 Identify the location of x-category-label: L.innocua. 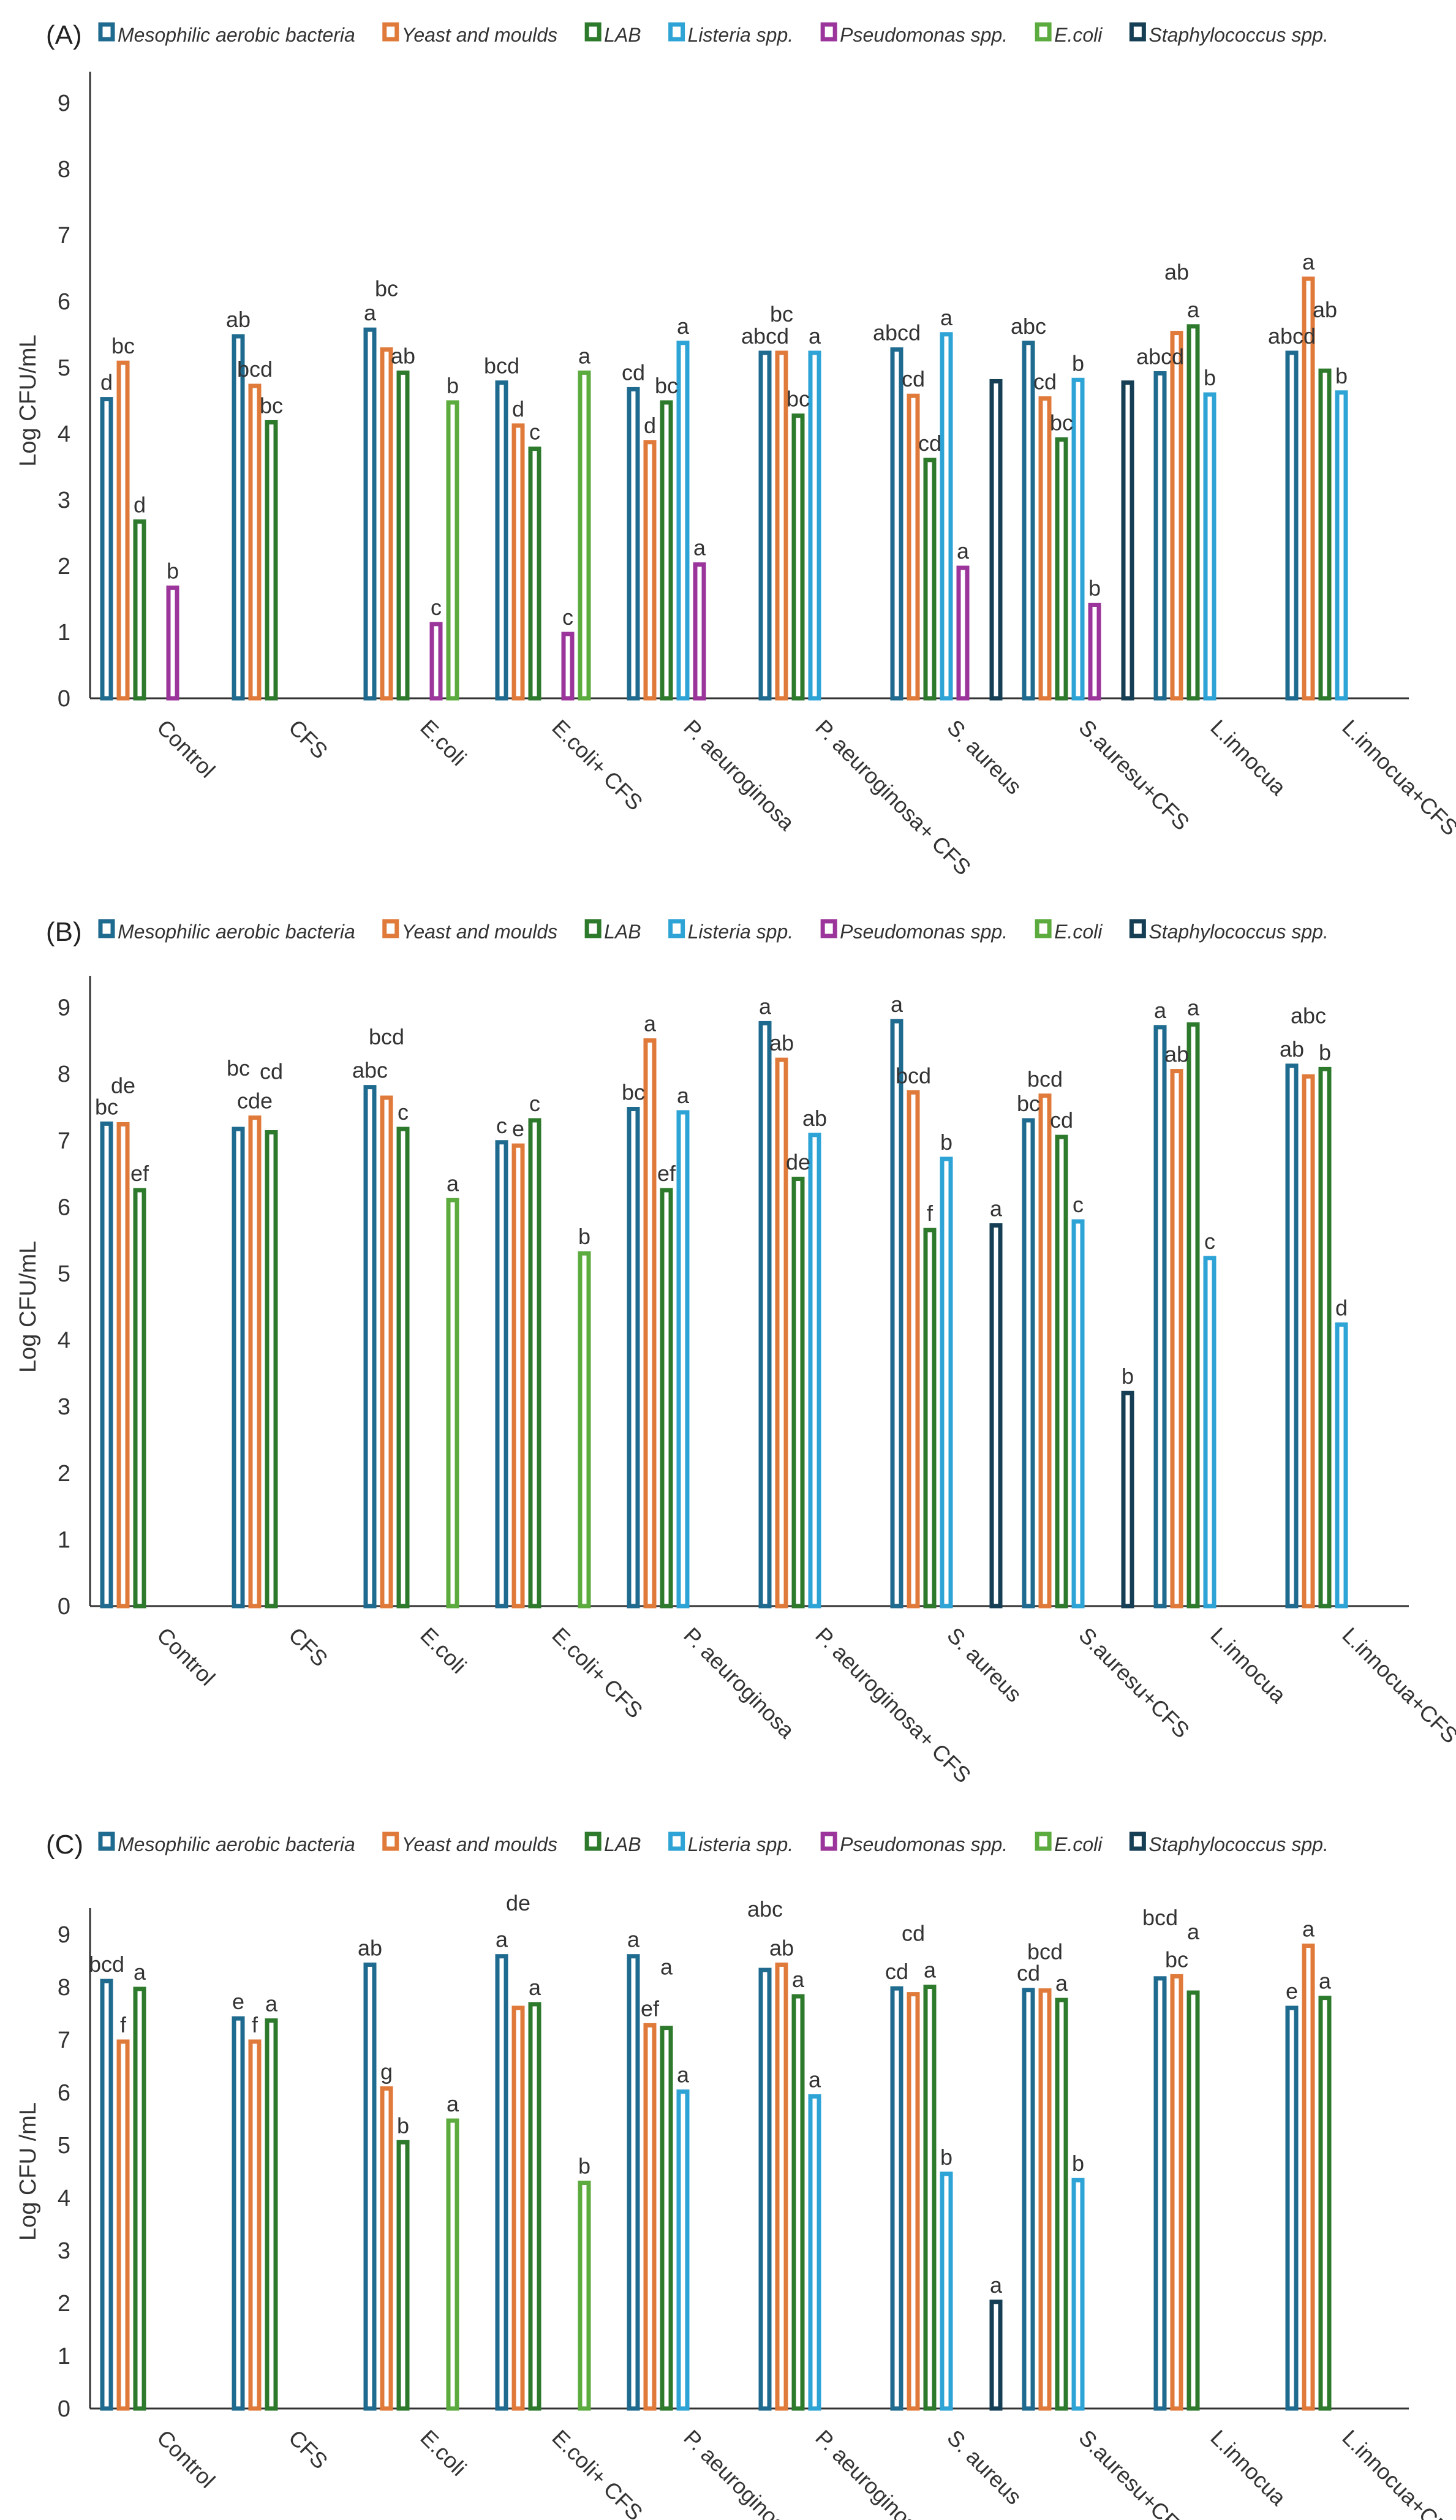
(1248, 758).